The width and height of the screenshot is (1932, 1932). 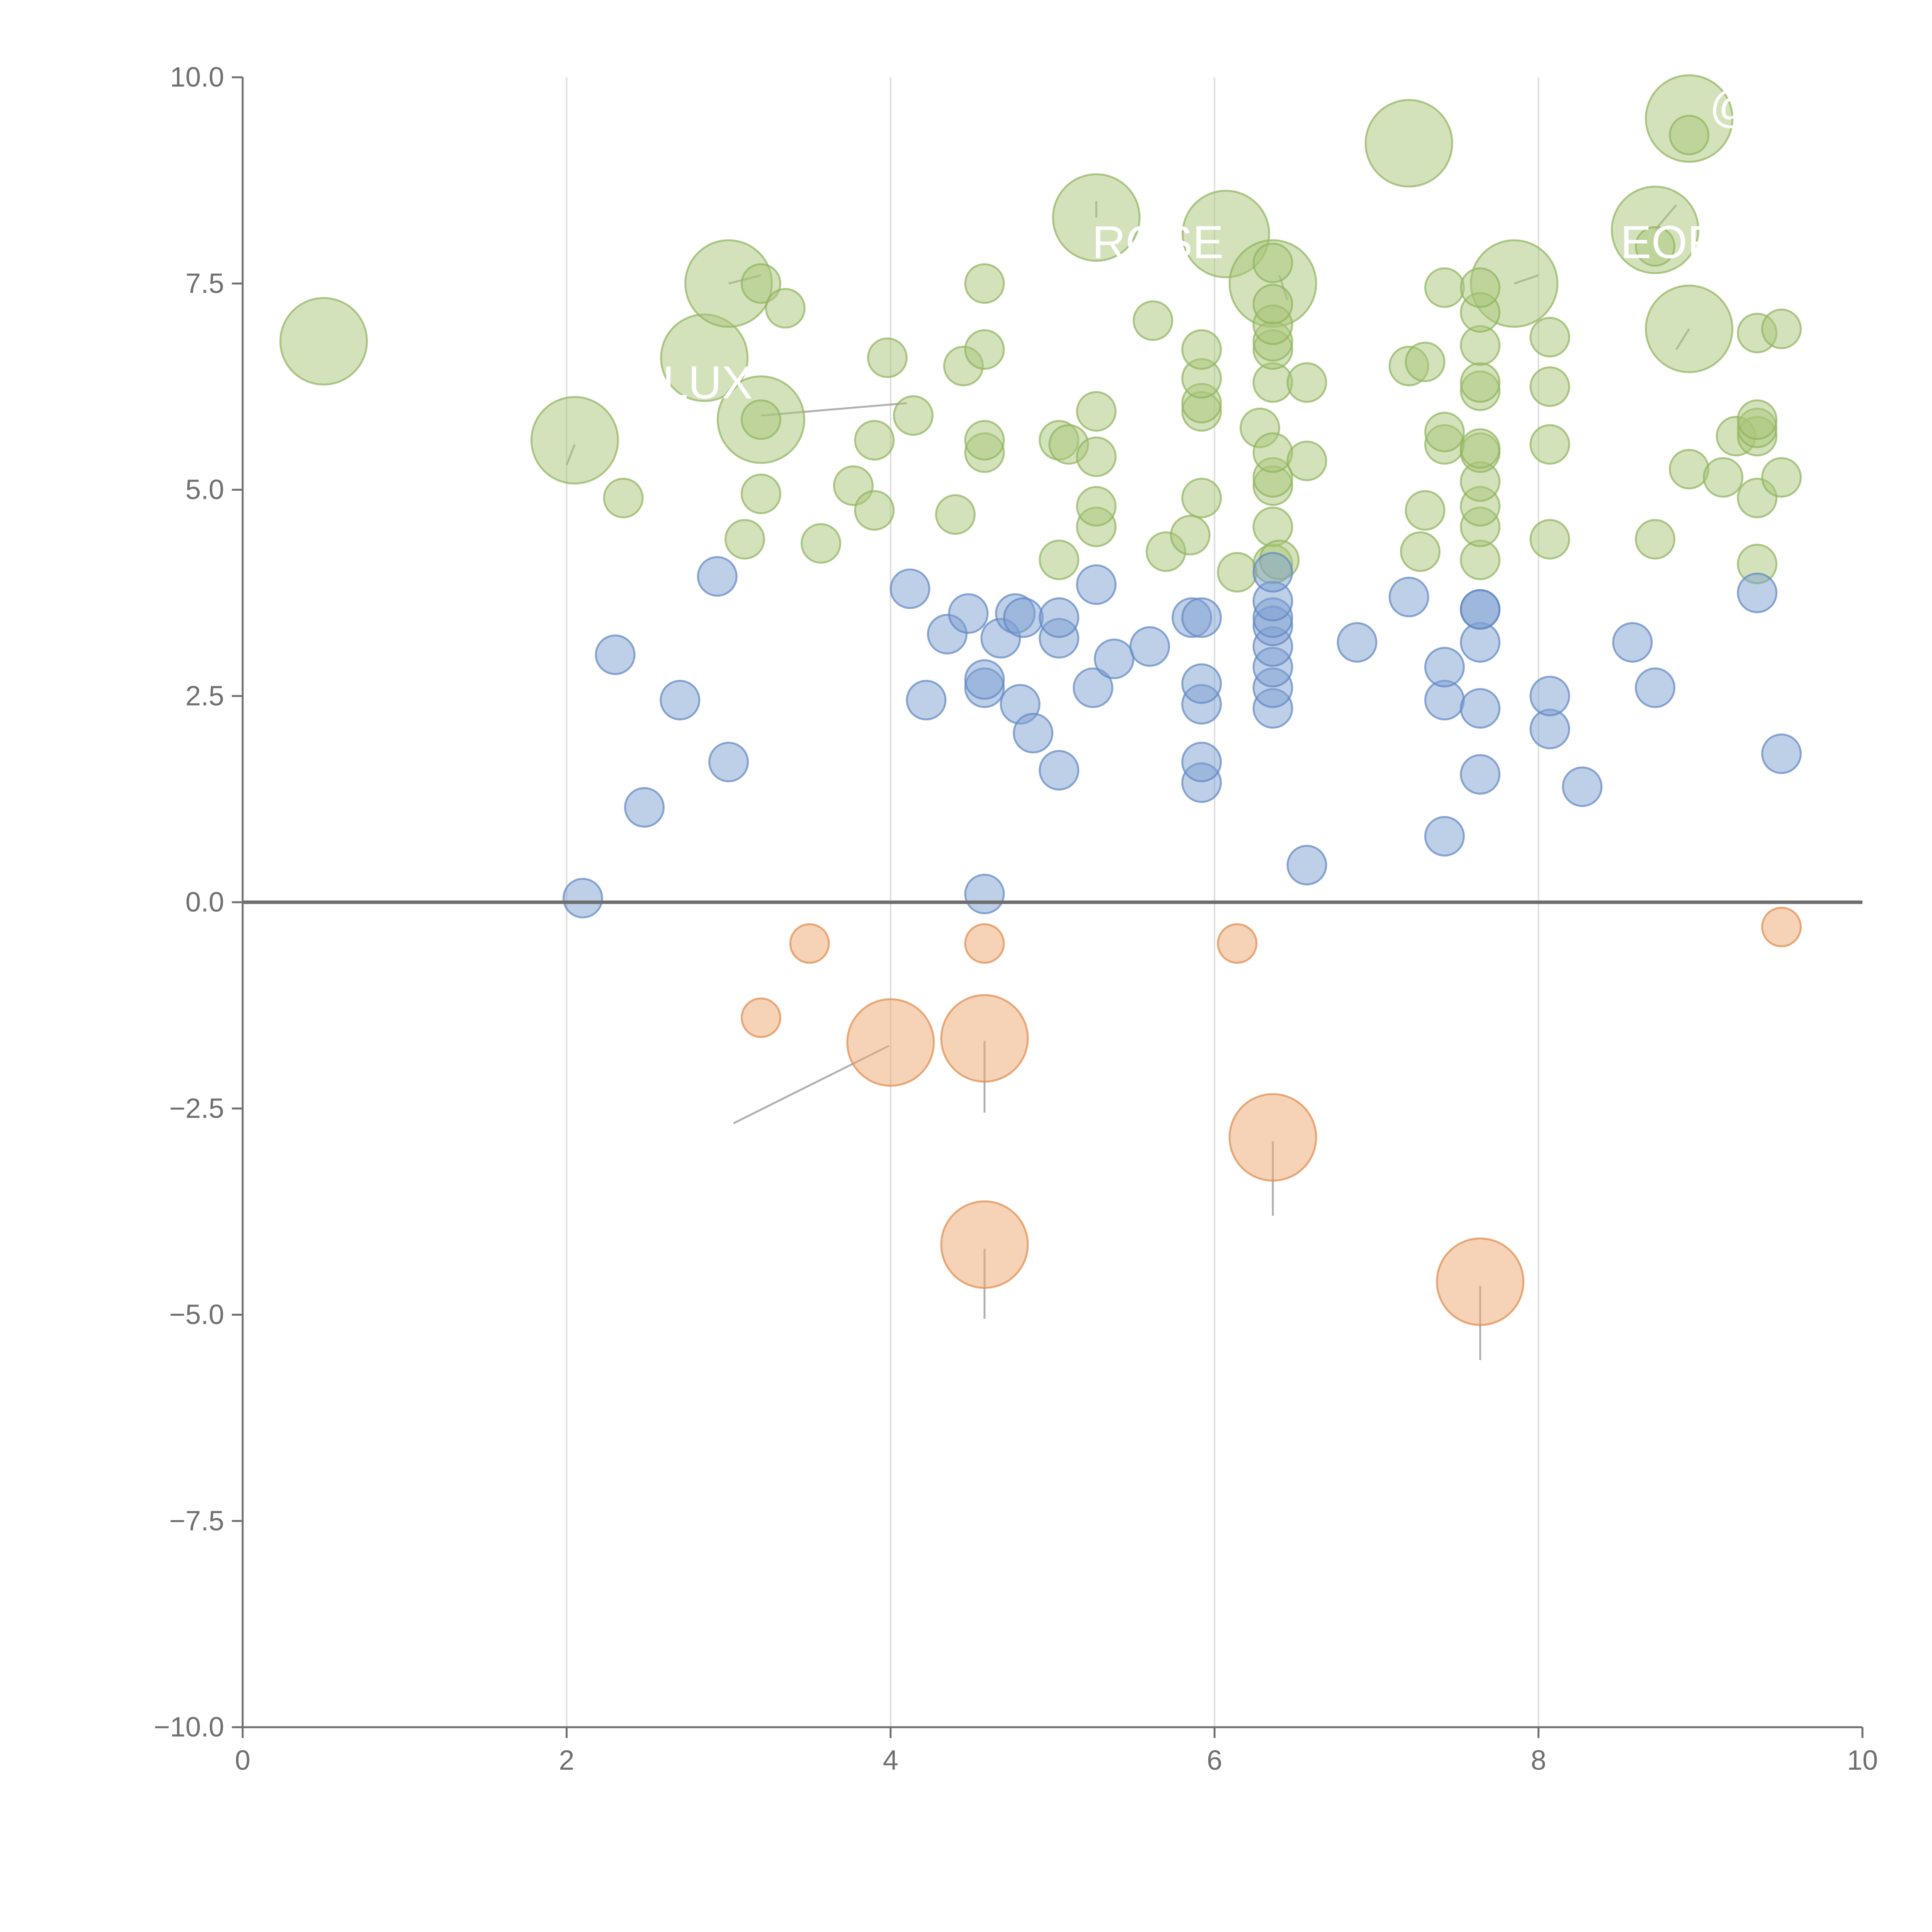 What do you see at coordinates (197, 1520) in the screenshot?
I see `y-tick-label: −7.5` at bounding box center [197, 1520].